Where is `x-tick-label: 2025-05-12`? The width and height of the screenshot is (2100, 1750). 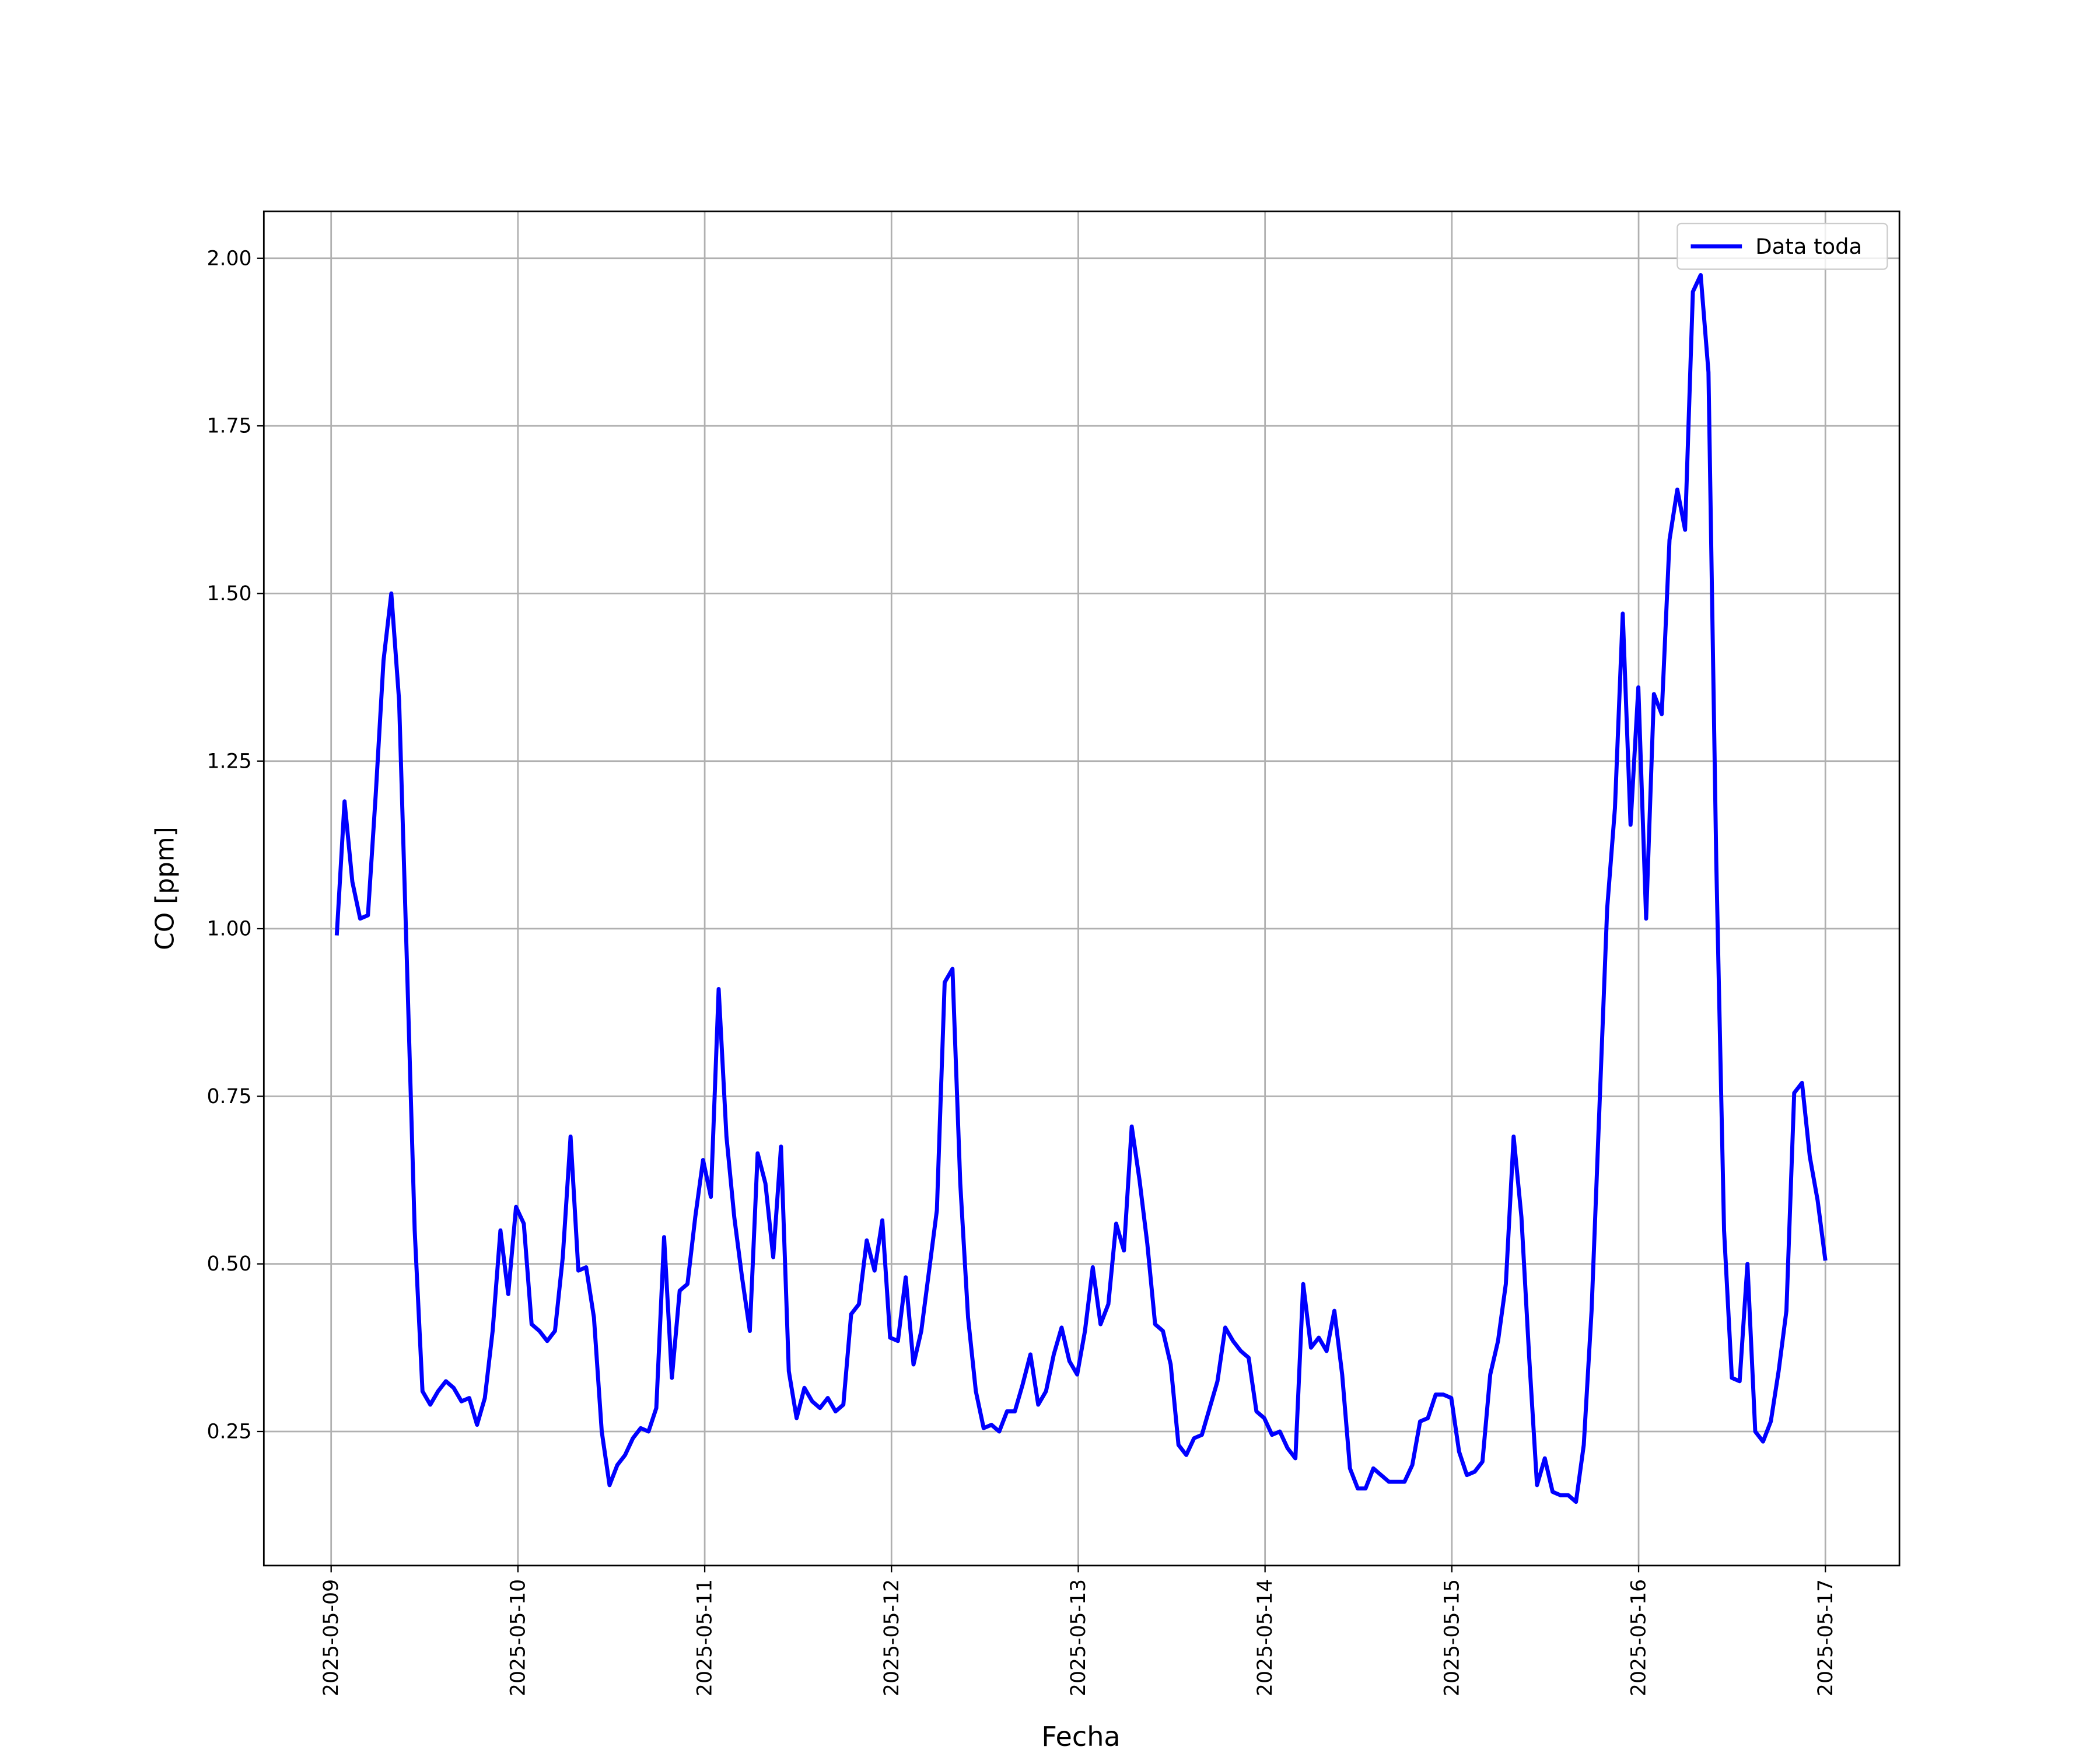
x-tick-label: 2025-05-12 is located at coordinates (892, 1637).